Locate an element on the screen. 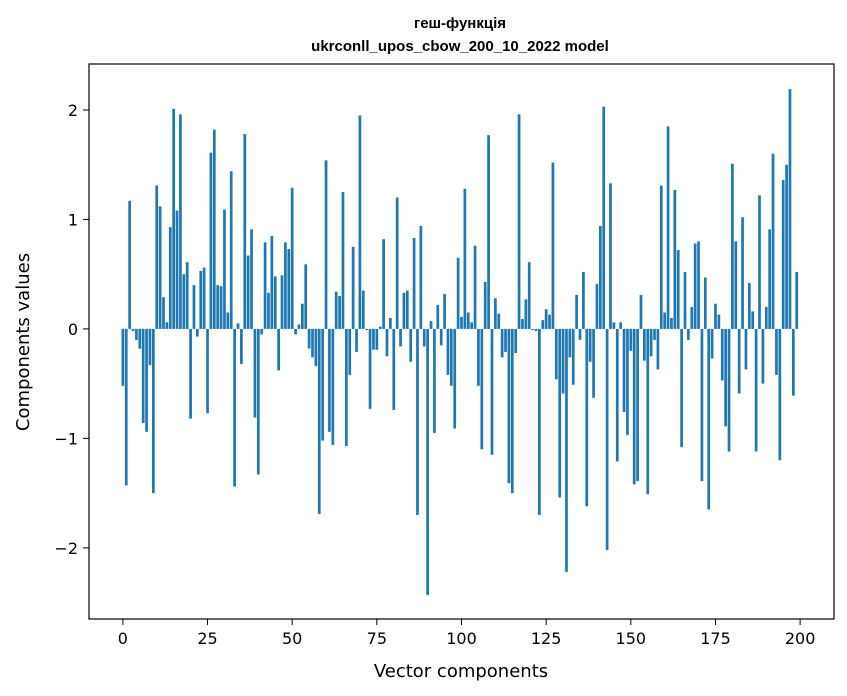  y-tick-label: −1 is located at coordinates (66, 438).